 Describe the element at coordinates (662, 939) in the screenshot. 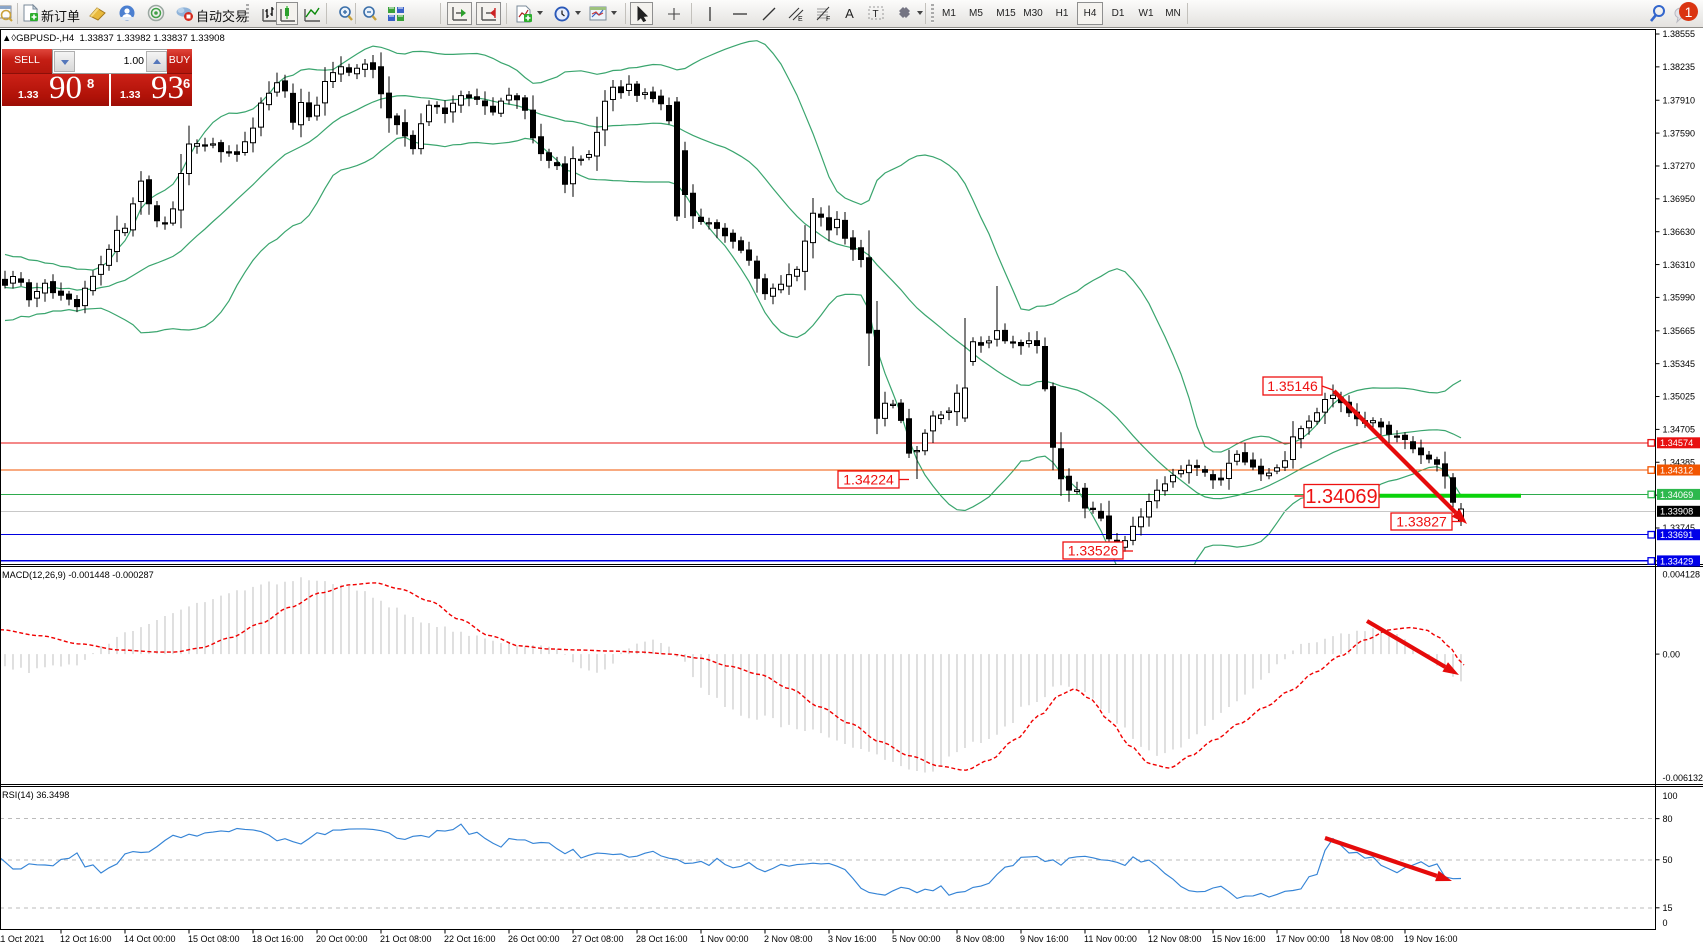

I see `svg-text: 28 Oct 16:00` at that location.